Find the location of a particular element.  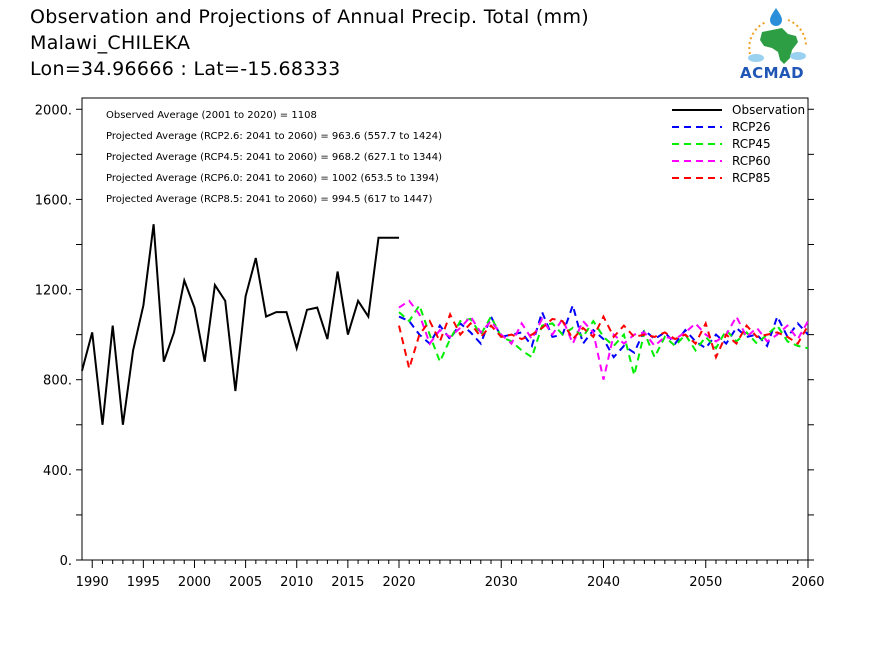

annotation-line: Observed Average (2001 to 2020) = 1108 is located at coordinates (211, 115).